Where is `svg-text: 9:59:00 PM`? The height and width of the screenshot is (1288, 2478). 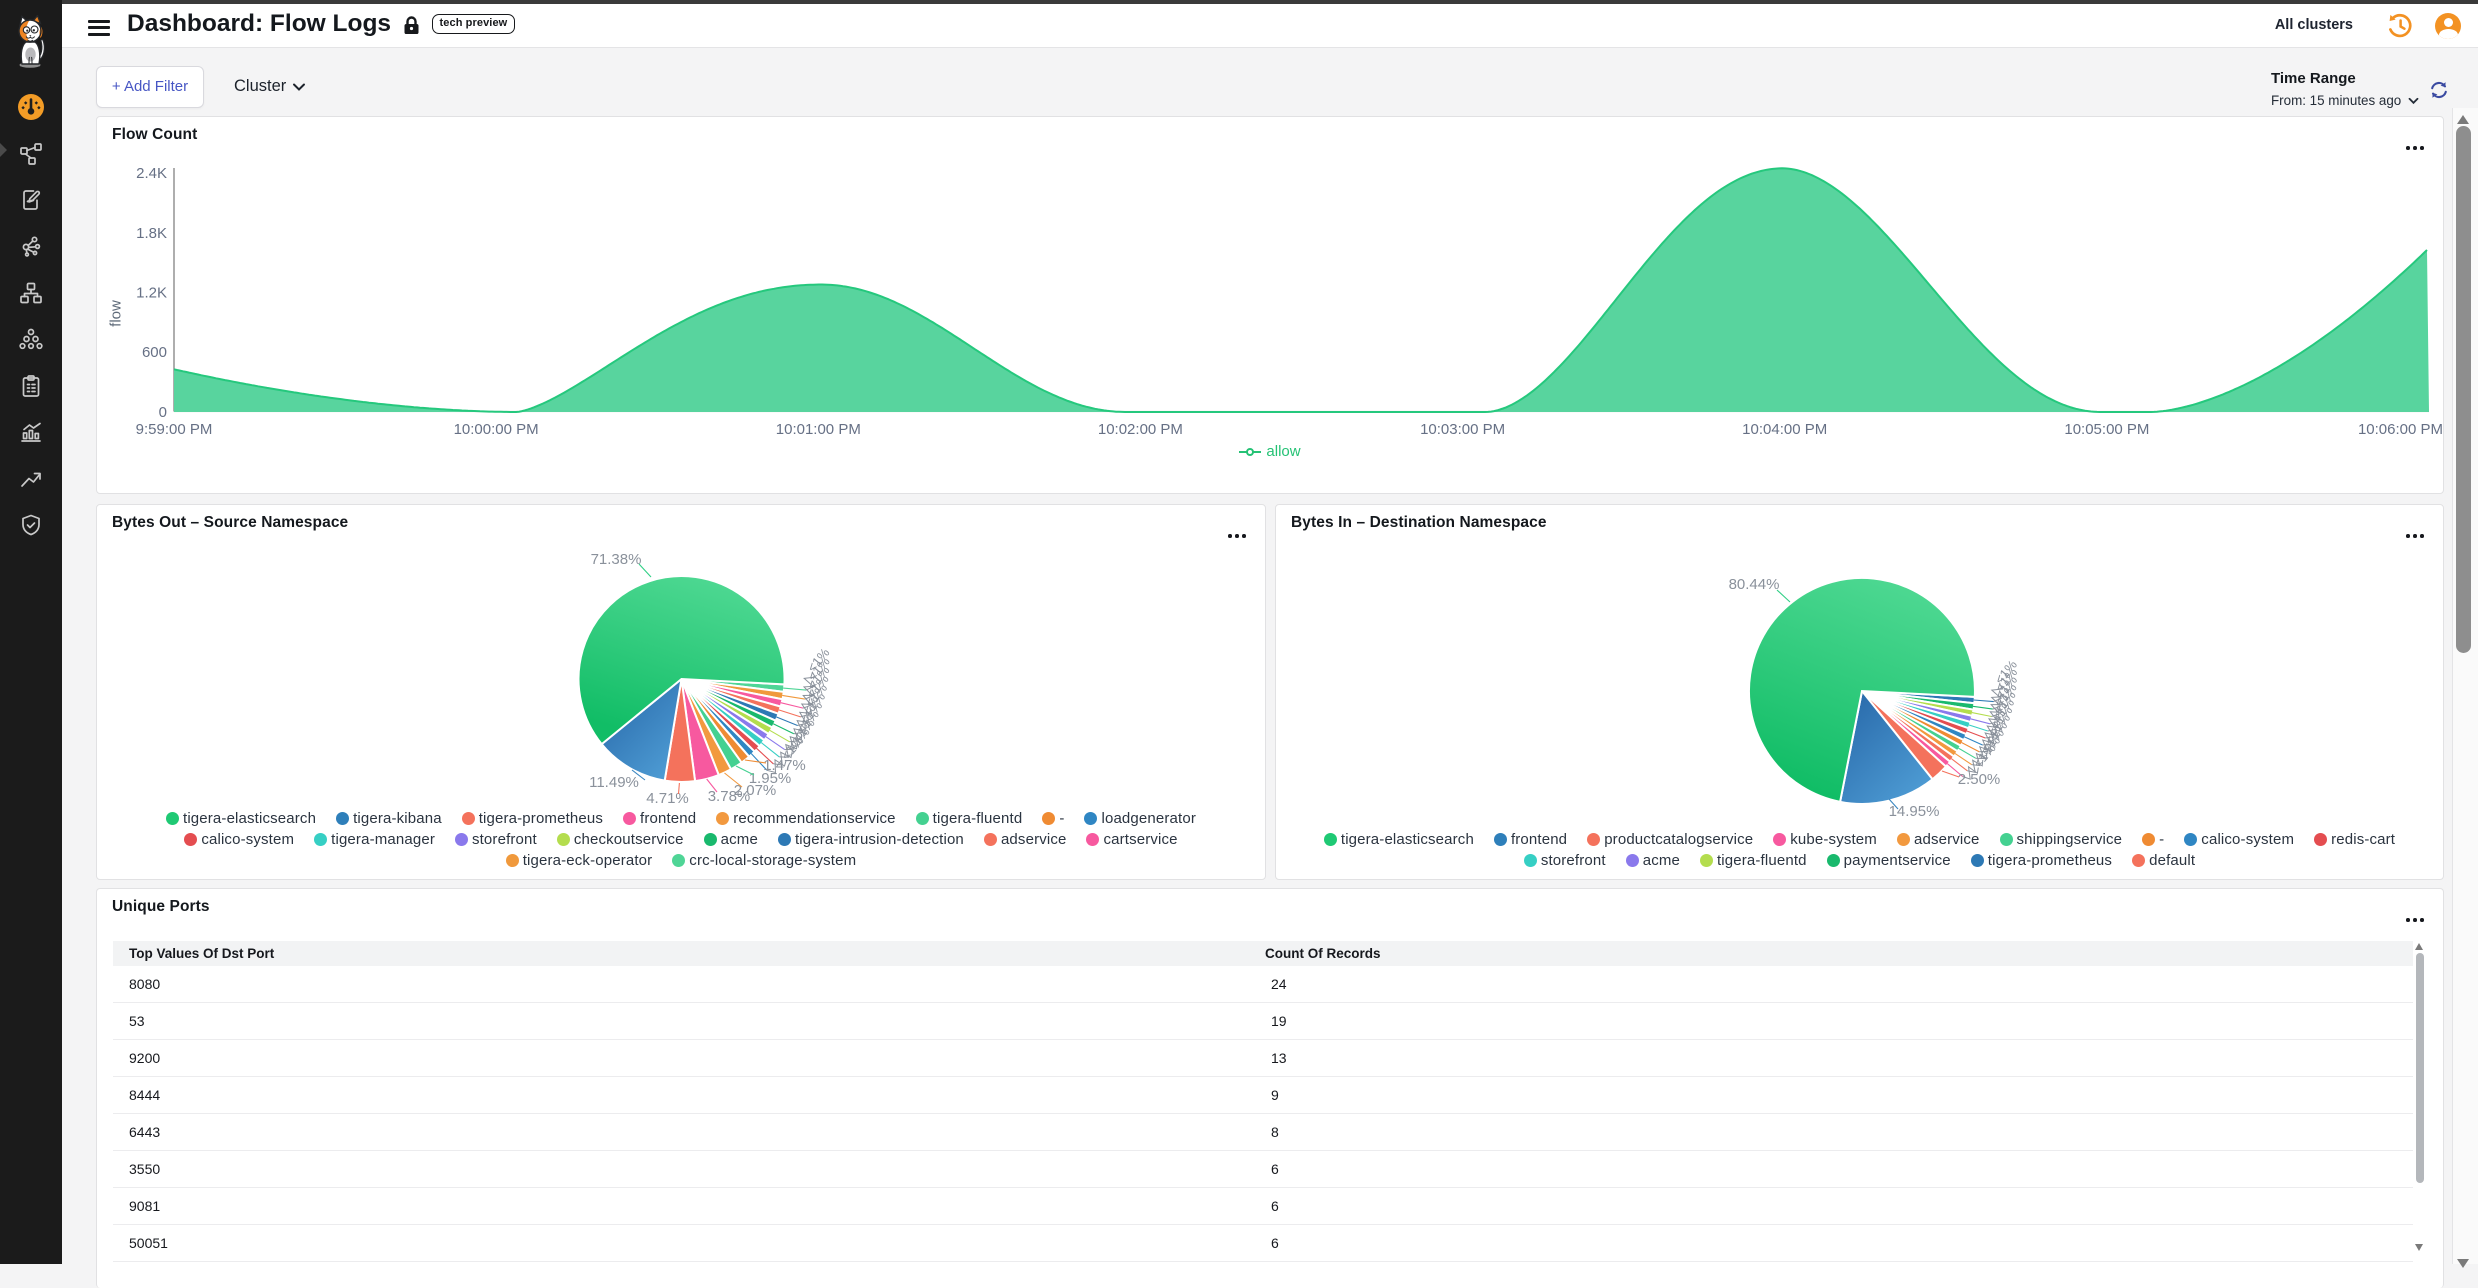
svg-text: 9:59:00 PM is located at coordinates (174, 429).